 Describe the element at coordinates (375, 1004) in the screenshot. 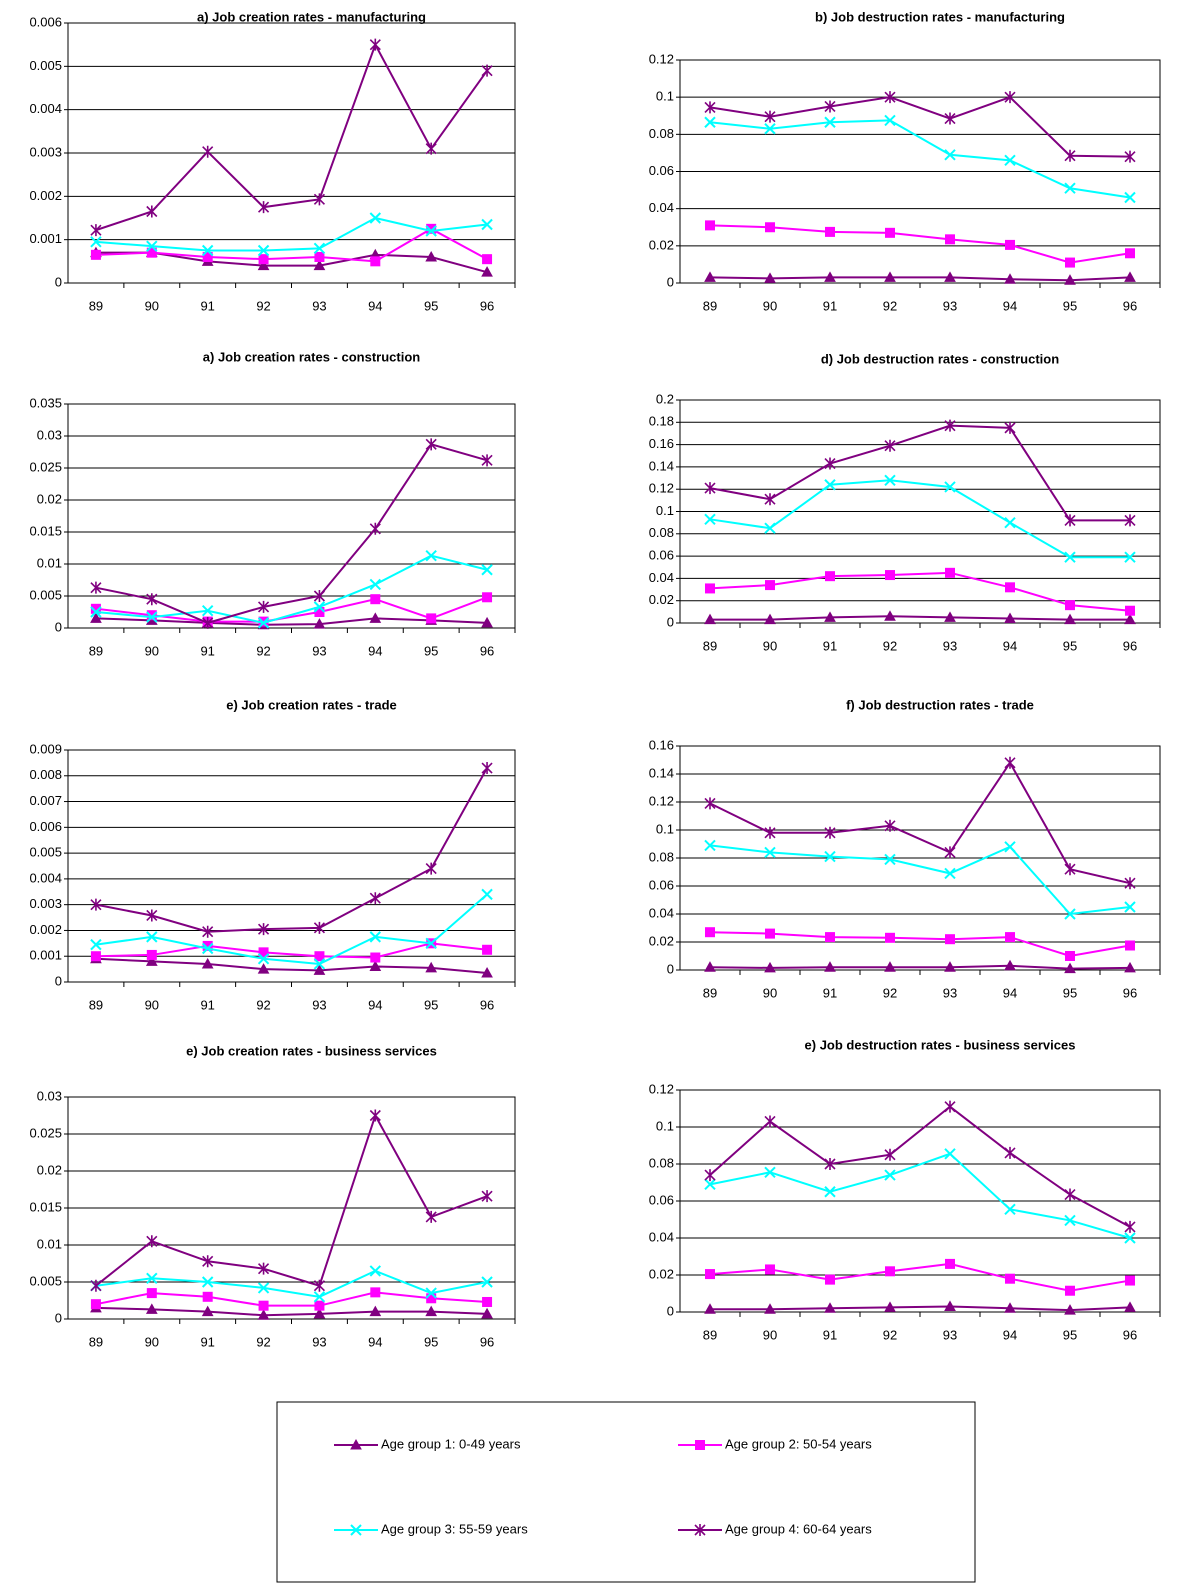

I see `x-tick-label: 94` at that location.